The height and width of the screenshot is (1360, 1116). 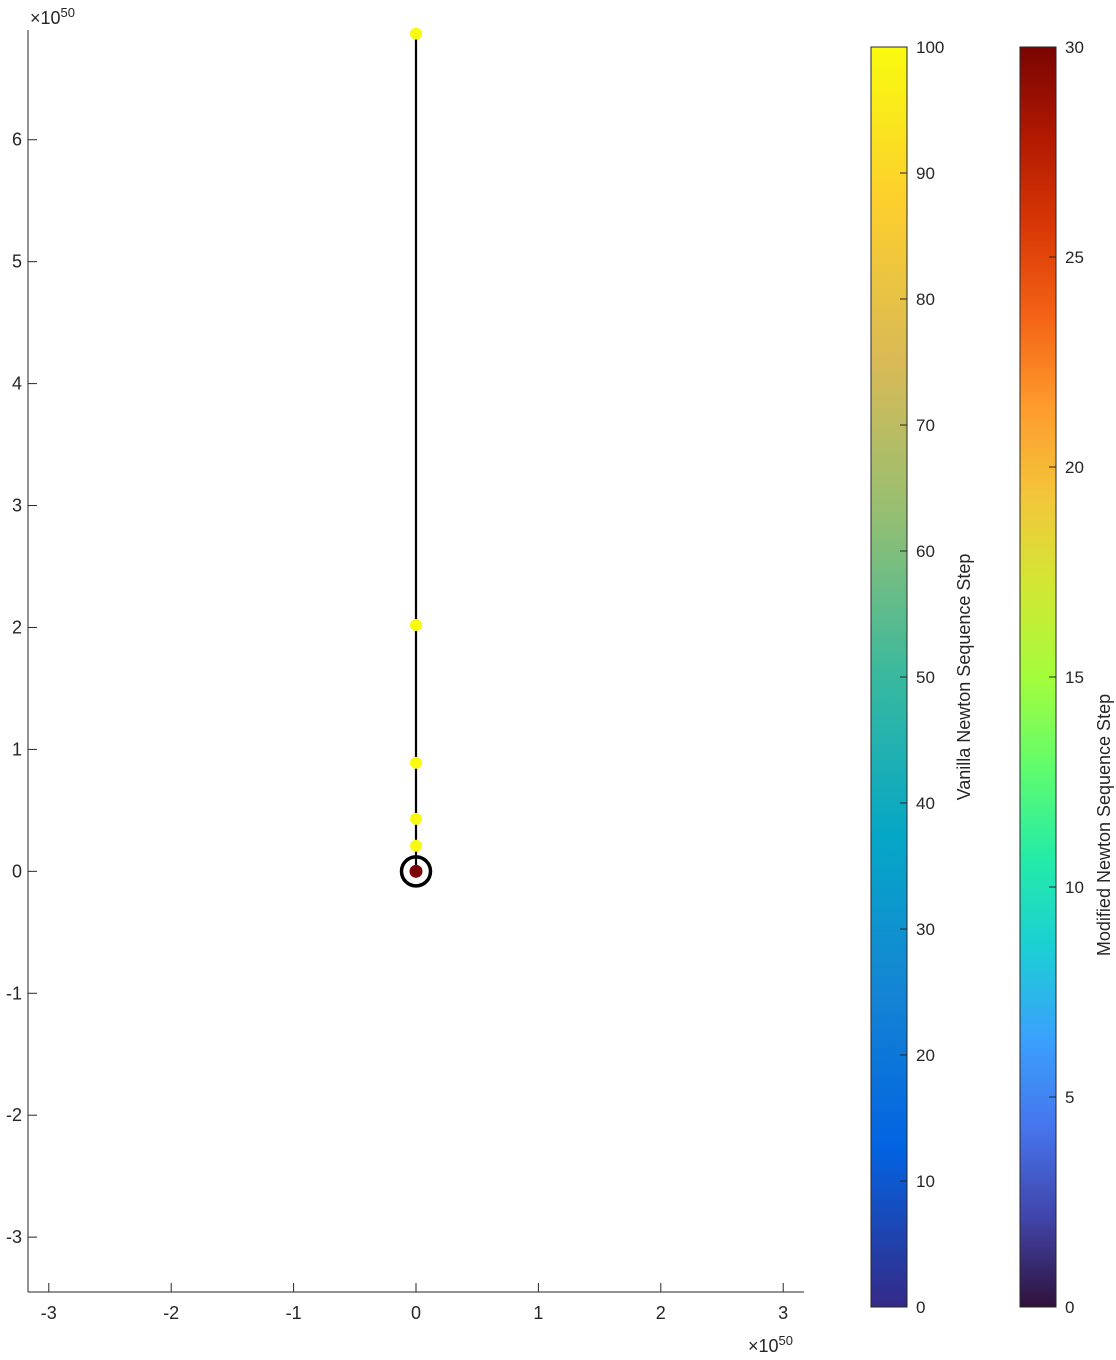 What do you see at coordinates (1069, 1097) in the screenshot?
I see `colorbar-tick-label: 5` at bounding box center [1069, 1097].